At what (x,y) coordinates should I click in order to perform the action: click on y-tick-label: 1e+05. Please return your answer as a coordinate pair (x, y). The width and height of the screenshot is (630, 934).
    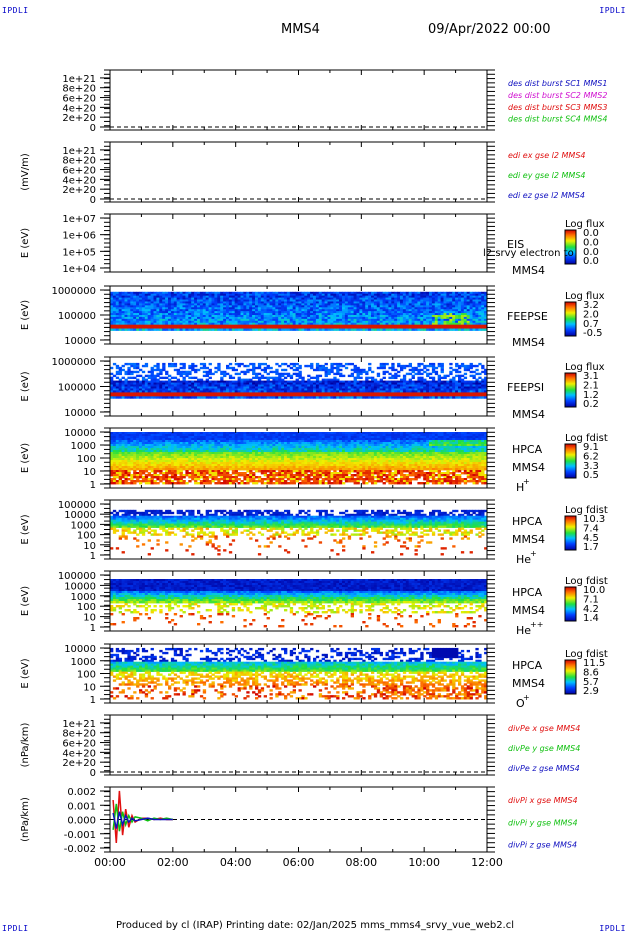
    Looking at the image, I should click on (79, 252).